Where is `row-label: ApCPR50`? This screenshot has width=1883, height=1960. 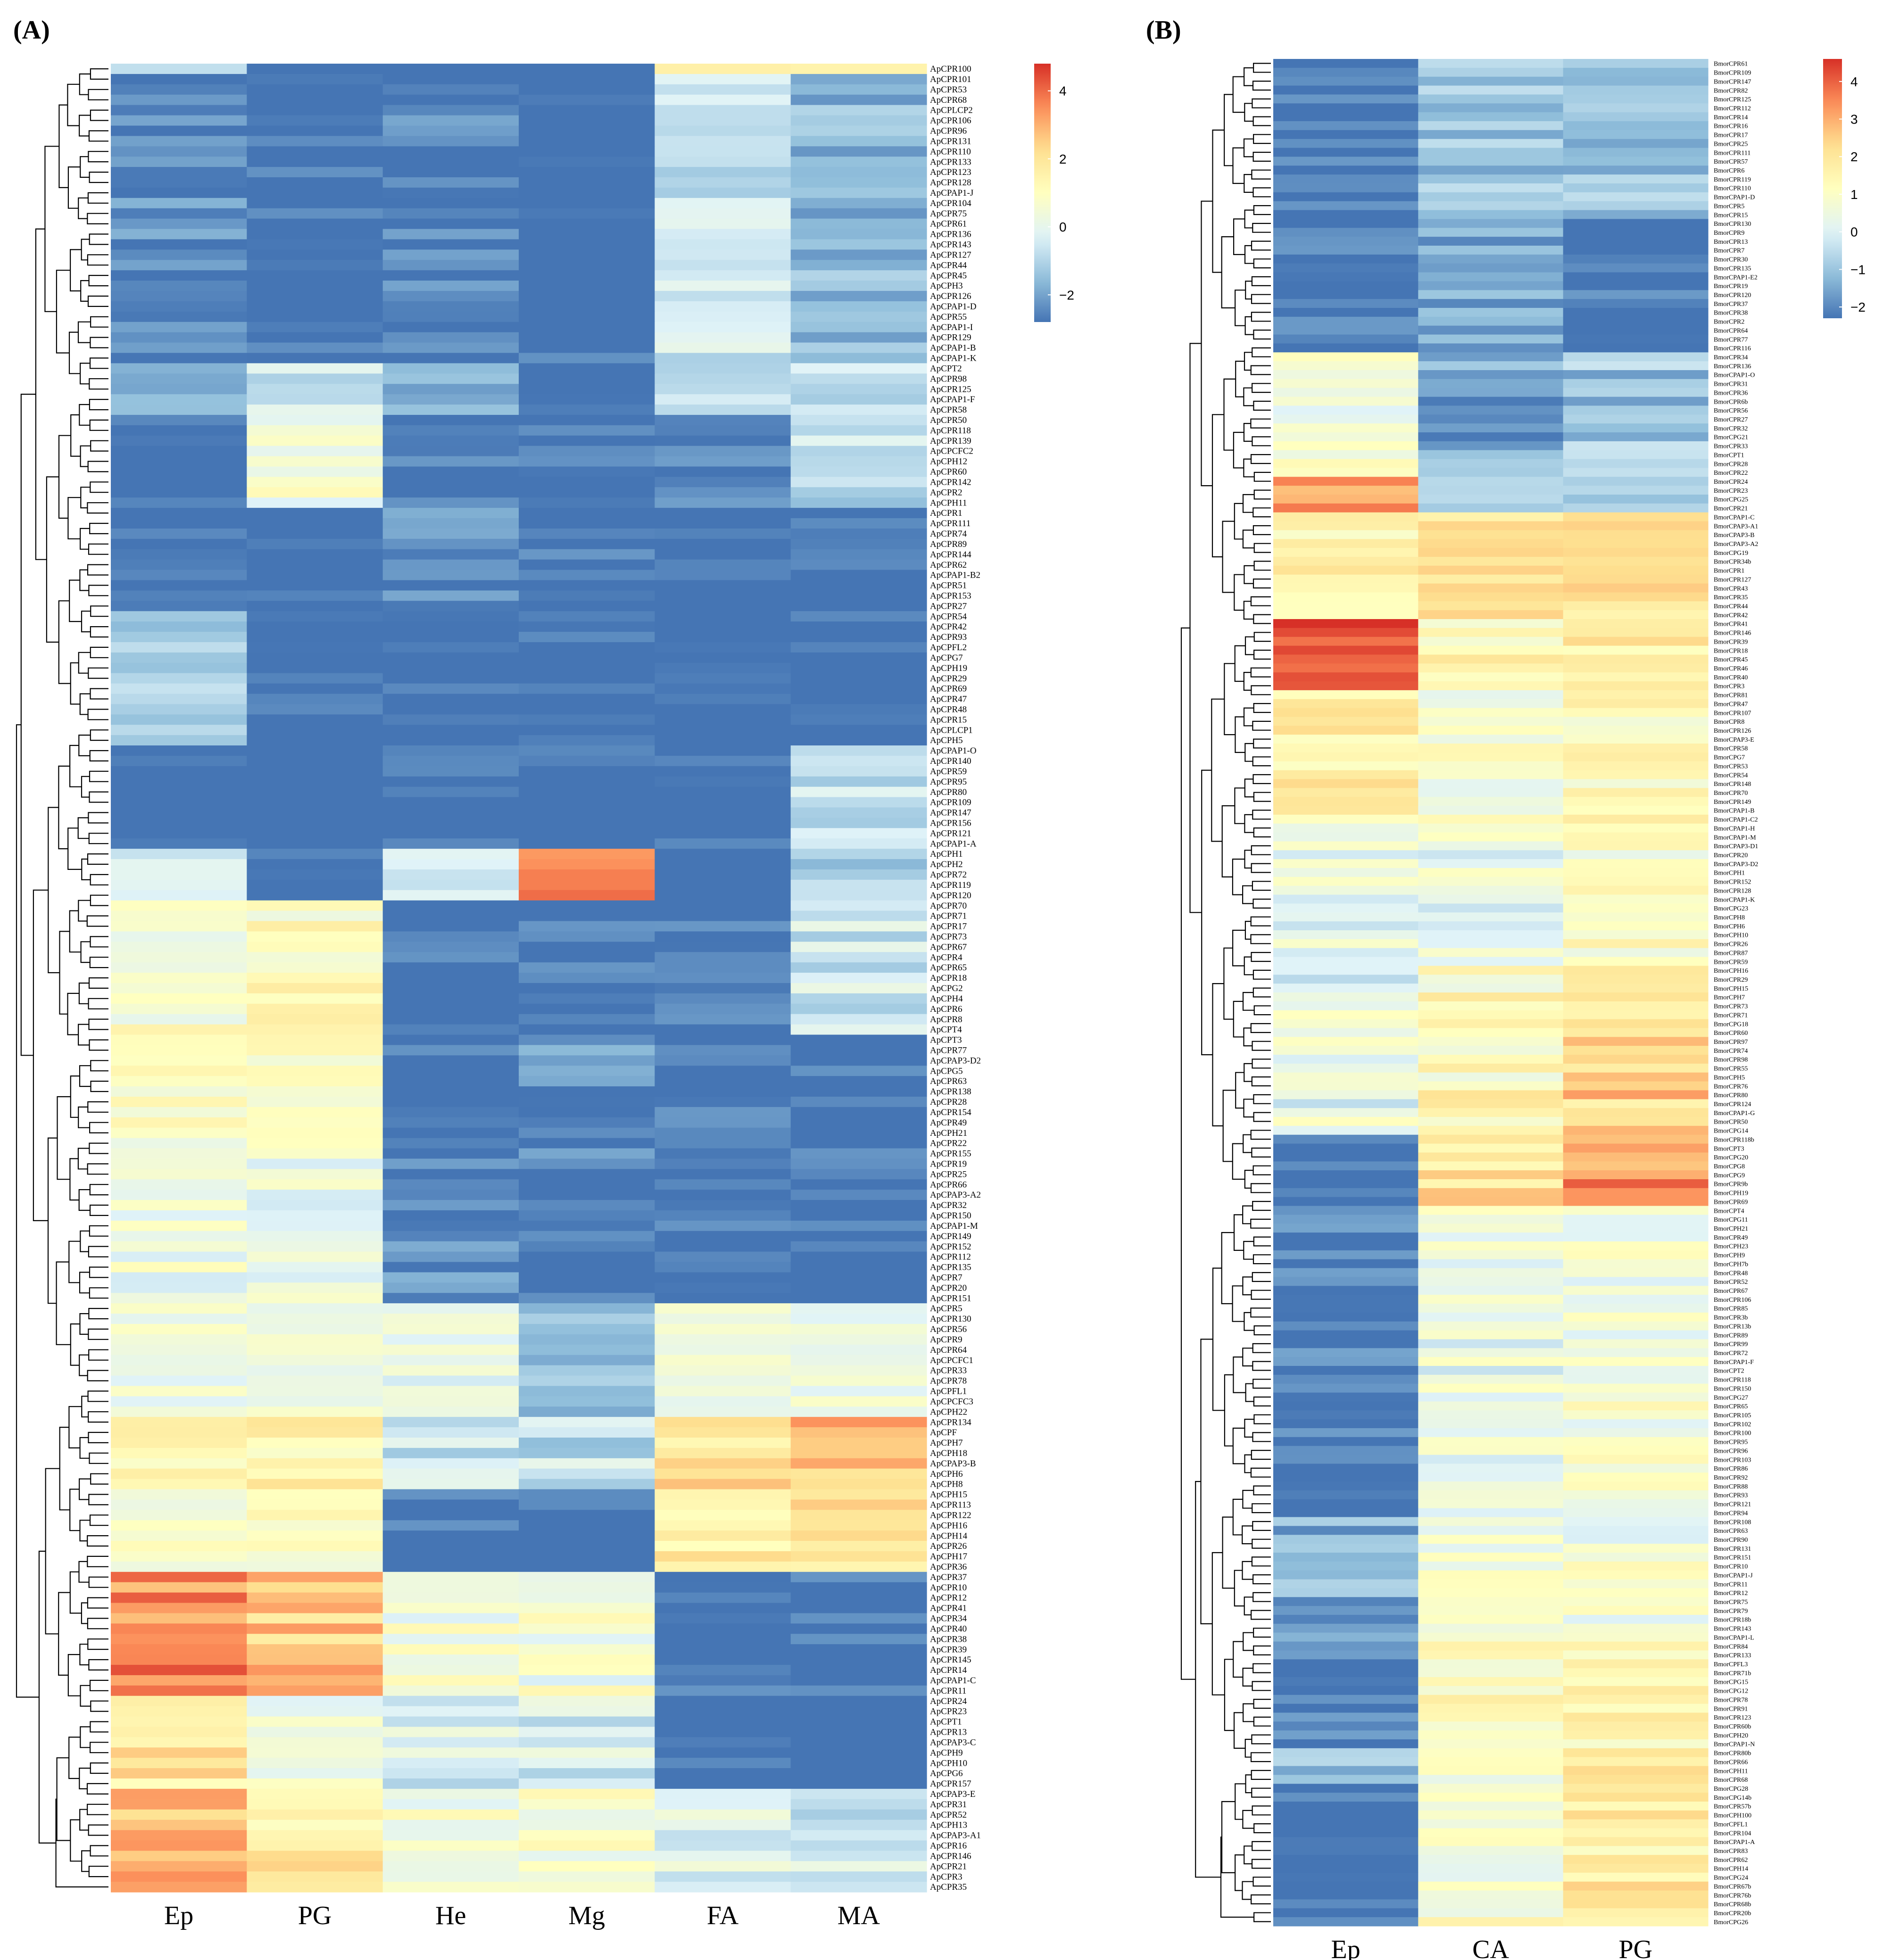 row-label: ApCPR50 is located at coordinates (948, 420).